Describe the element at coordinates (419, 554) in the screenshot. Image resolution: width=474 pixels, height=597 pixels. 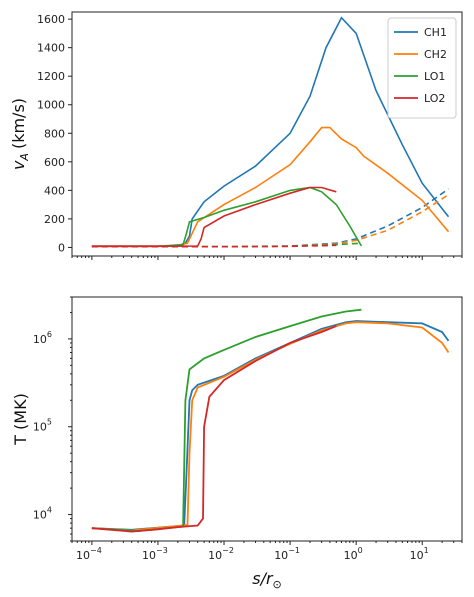
I see `x-tick-label: 10¹` at that location.